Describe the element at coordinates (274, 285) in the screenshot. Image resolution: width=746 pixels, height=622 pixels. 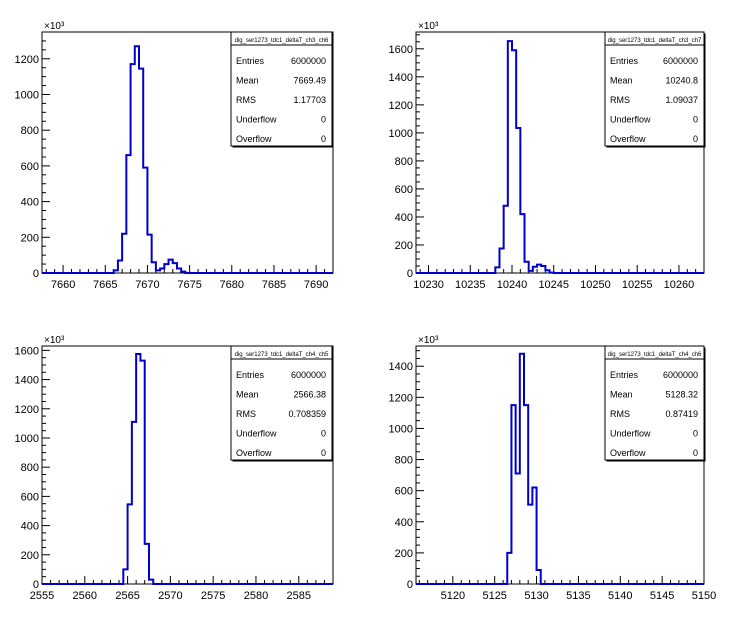
I see `x-tick-label: 7685` at that location.